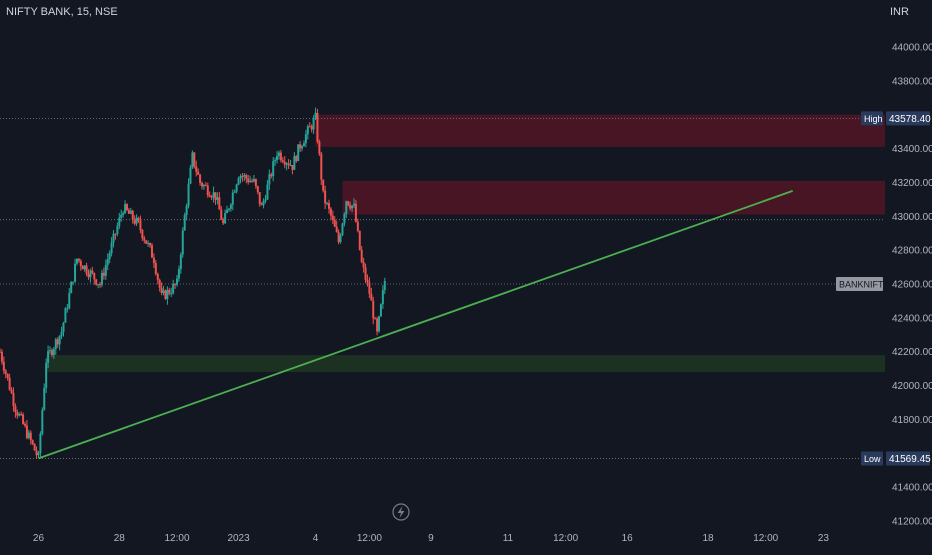  I want to click on level-label: High, so click(873, 119).